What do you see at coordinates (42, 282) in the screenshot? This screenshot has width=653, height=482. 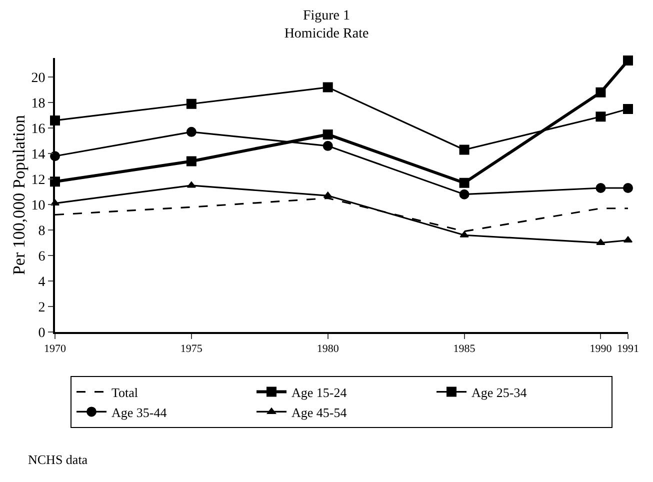 I see `y-tick-label: 4` at bounding box center [42, 282].